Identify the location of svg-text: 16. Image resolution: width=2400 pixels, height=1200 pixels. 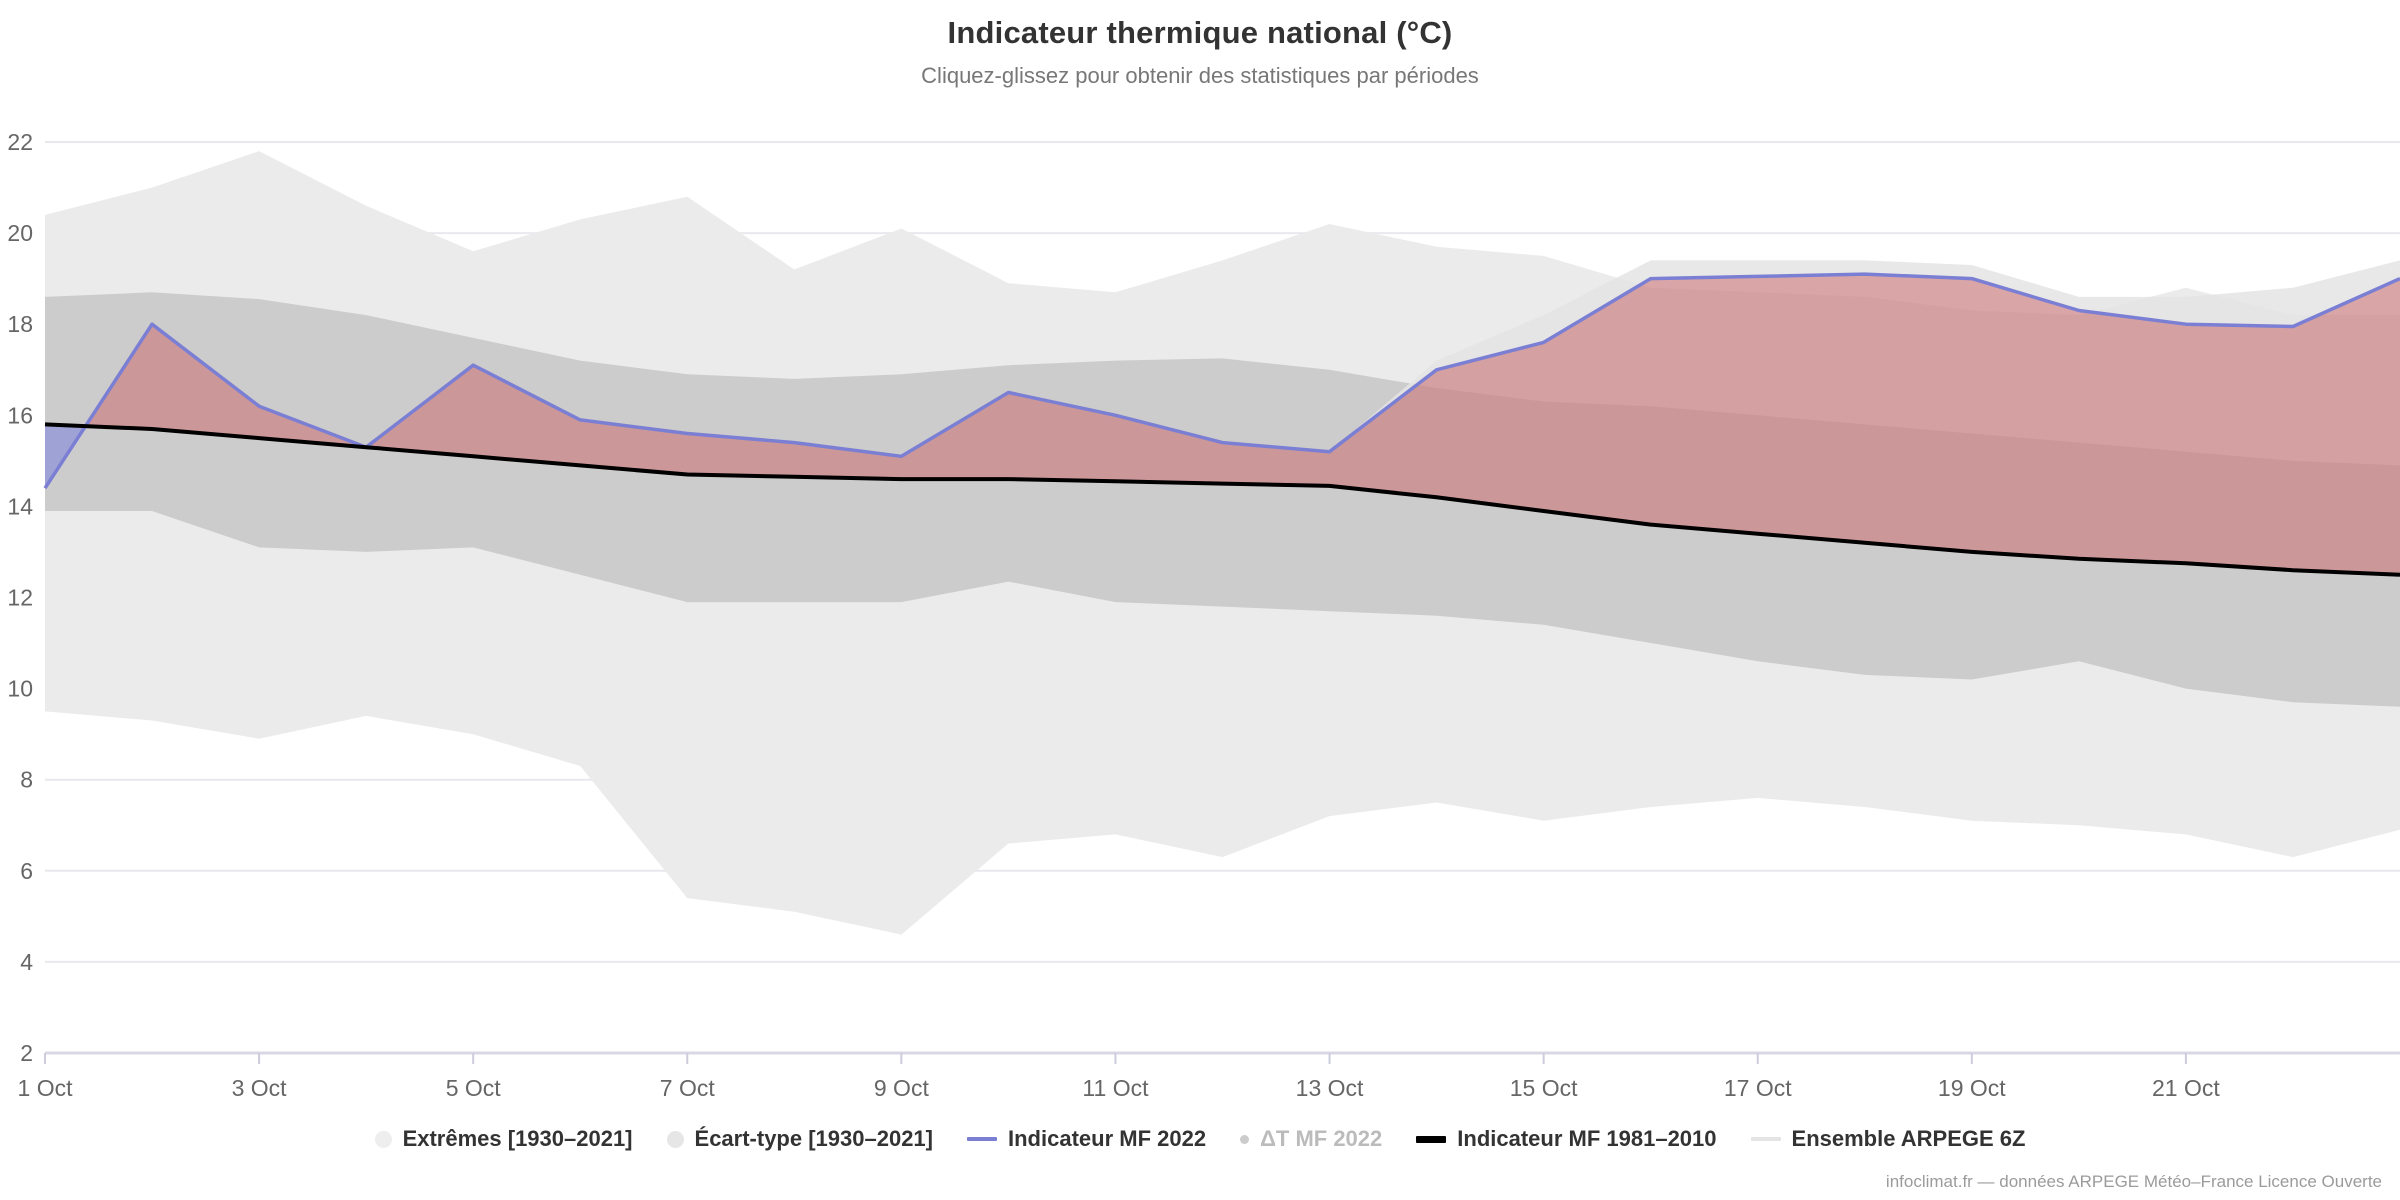
(20, 415).